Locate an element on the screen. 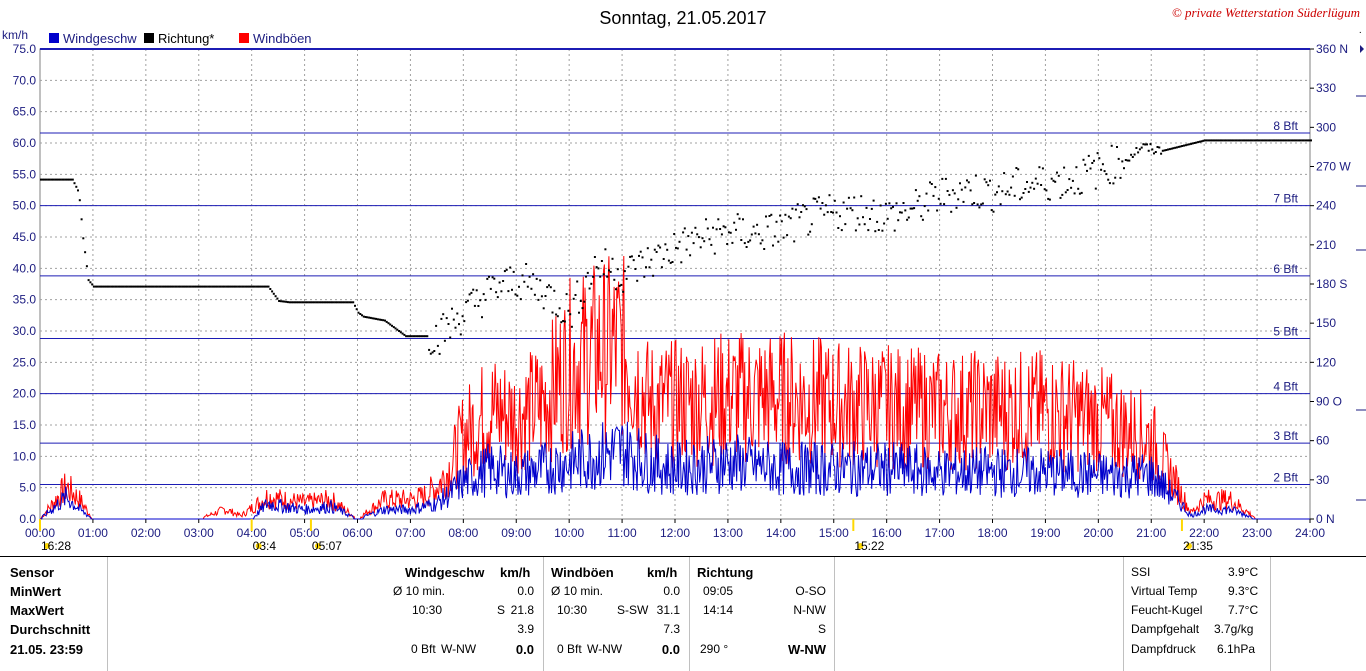 The image size is (1366, 671). y-tick-label: 15.0 is located at coordinates (25, 425).